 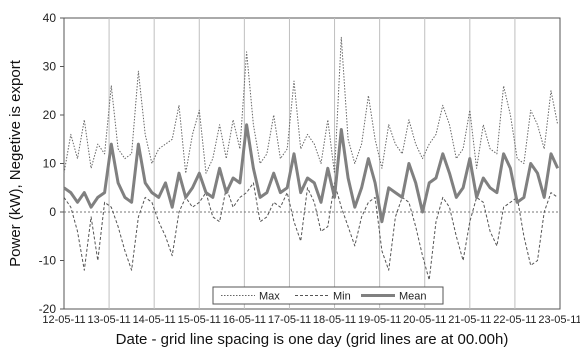 I want to click on y-tick-label: 10, so click(x=50, y=164).